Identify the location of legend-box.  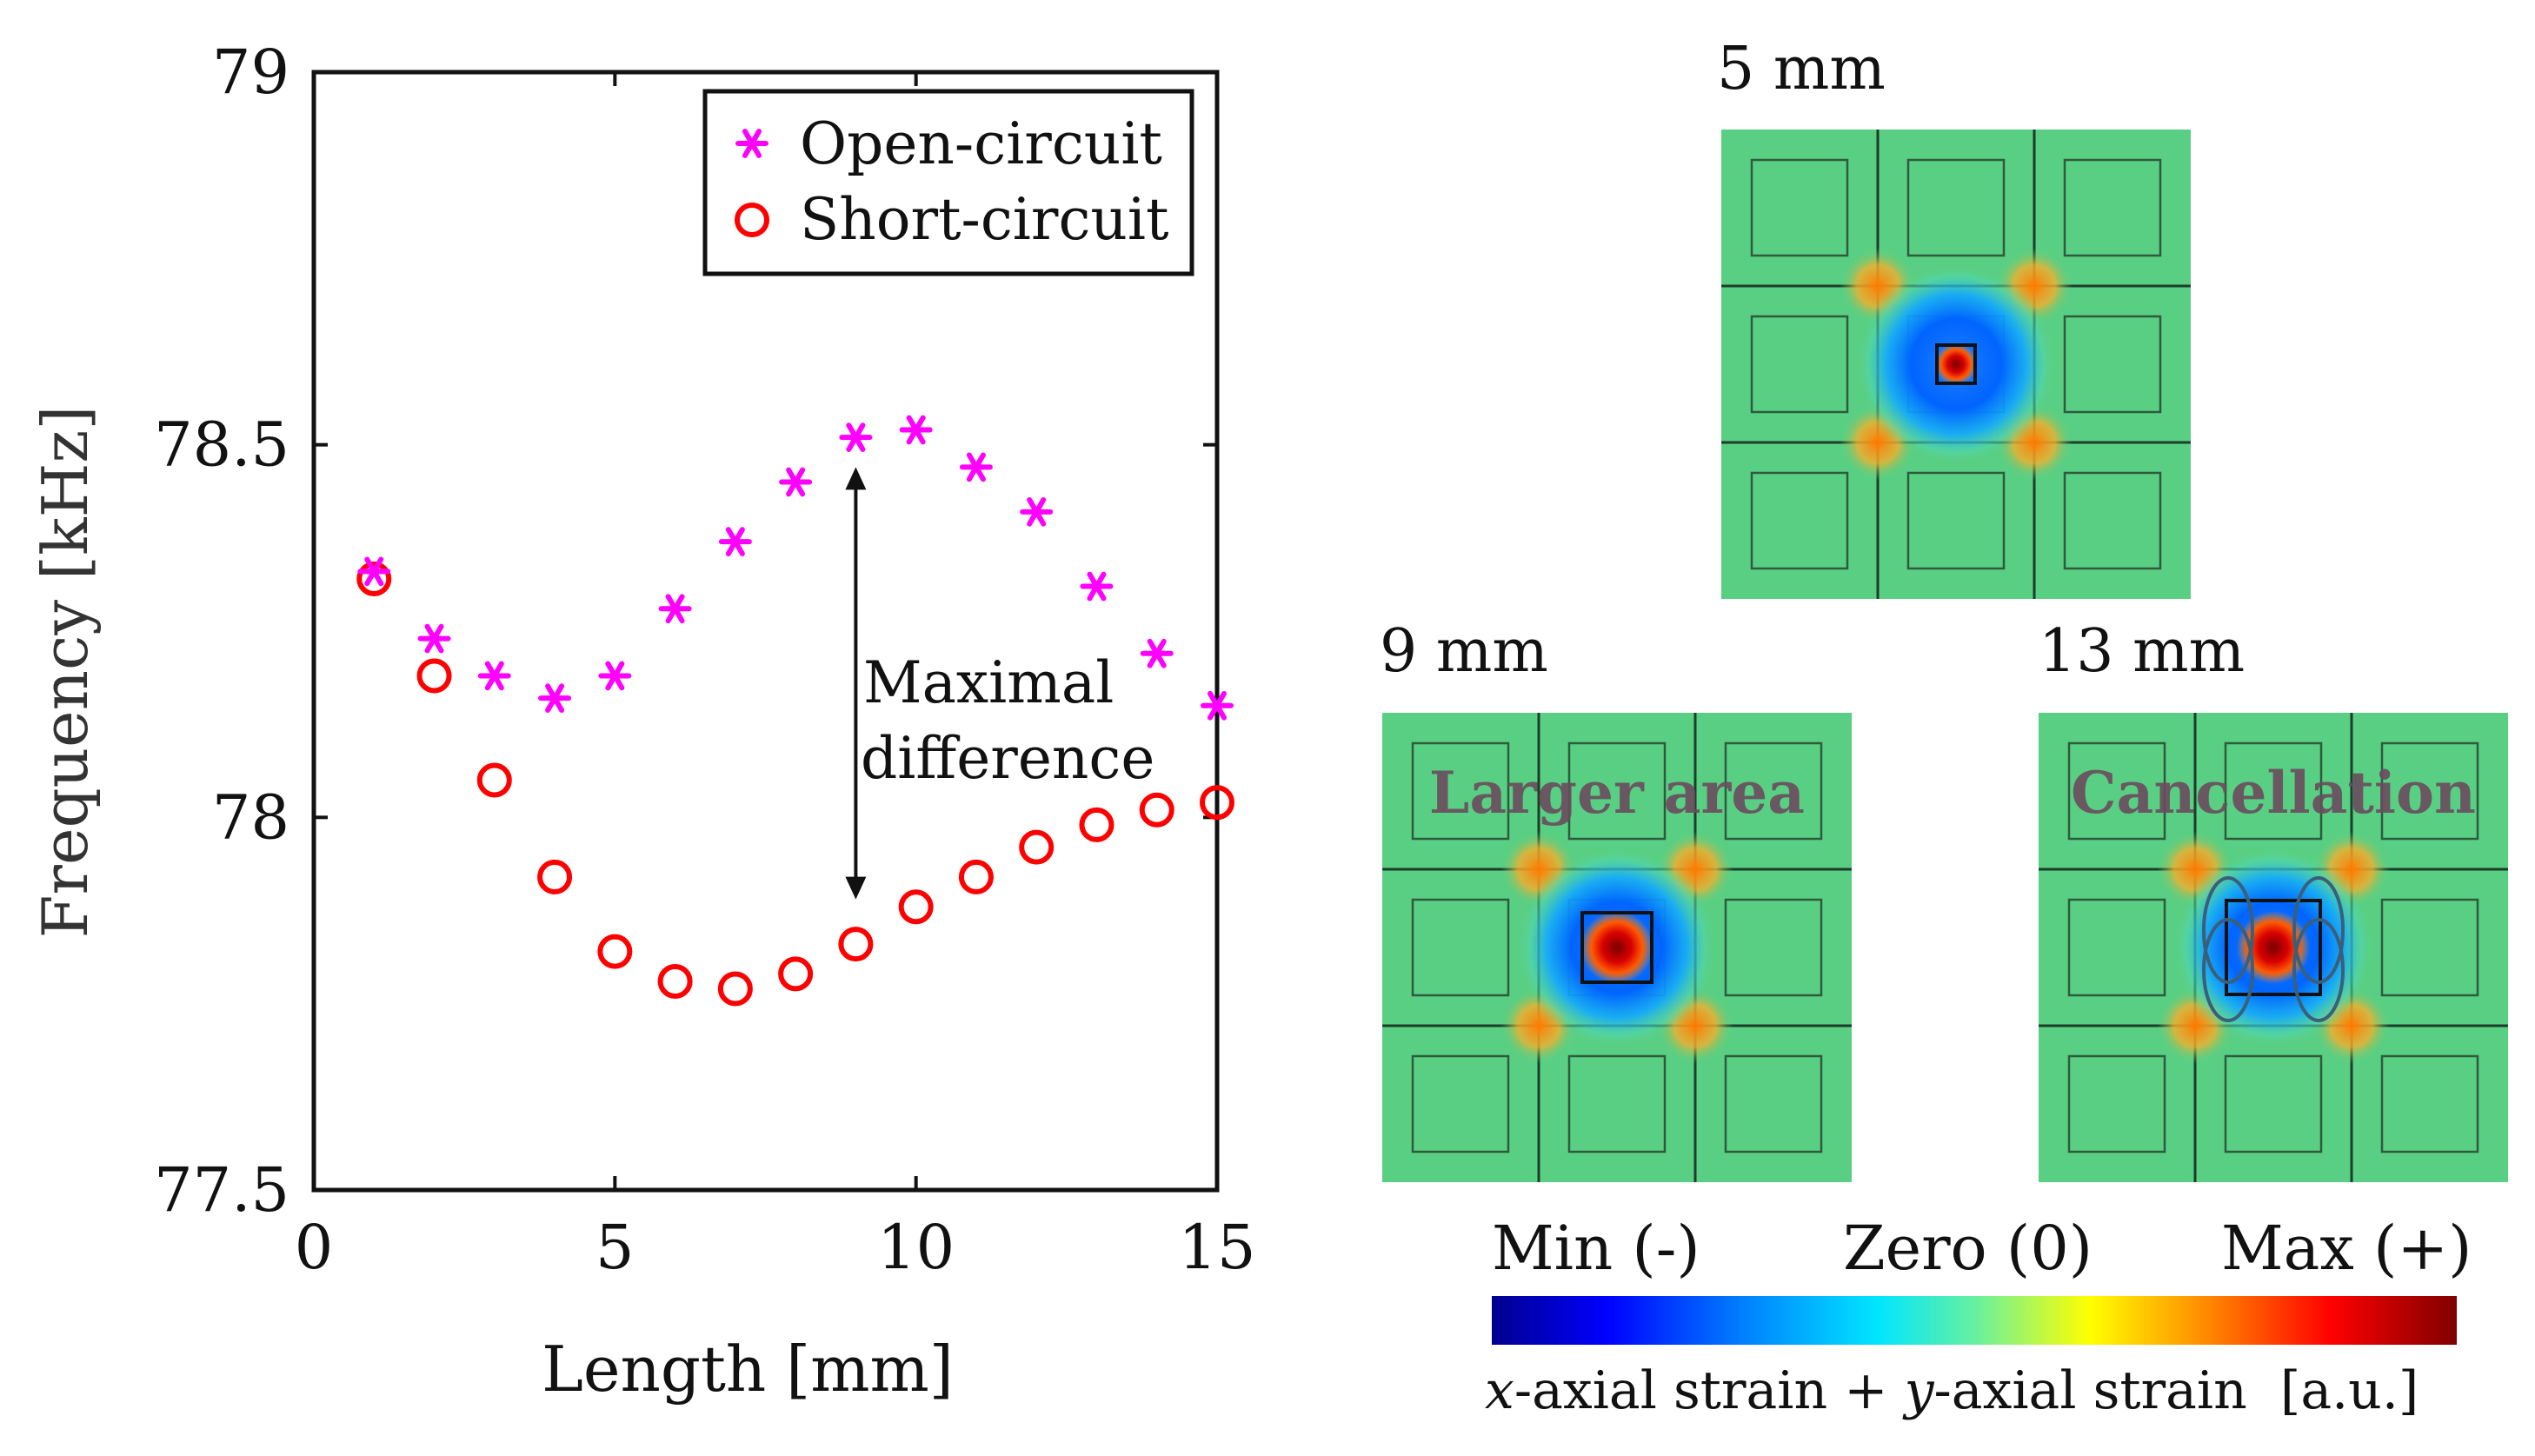
(948, 182).